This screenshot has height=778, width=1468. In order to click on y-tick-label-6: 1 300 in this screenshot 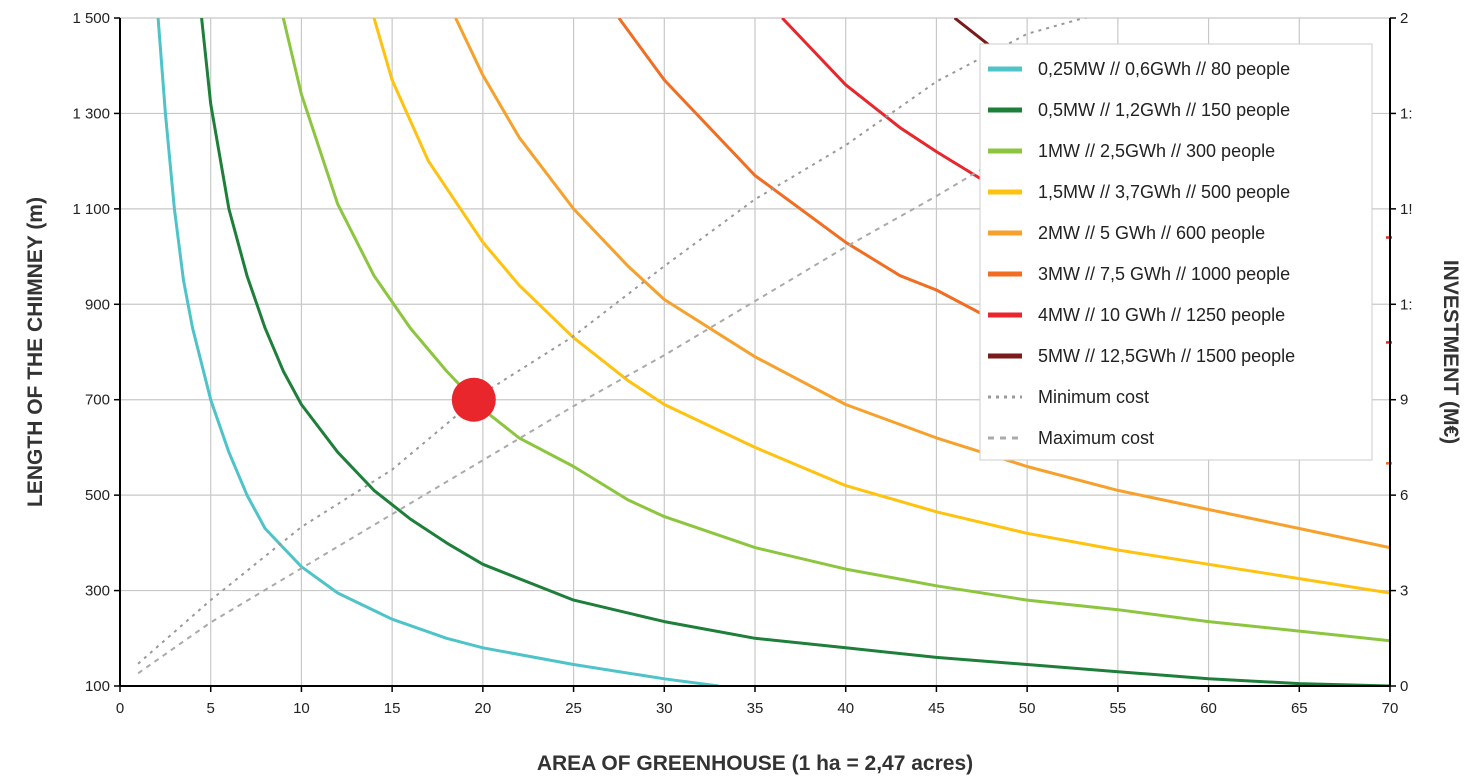, I will do `click(91, 113)`.